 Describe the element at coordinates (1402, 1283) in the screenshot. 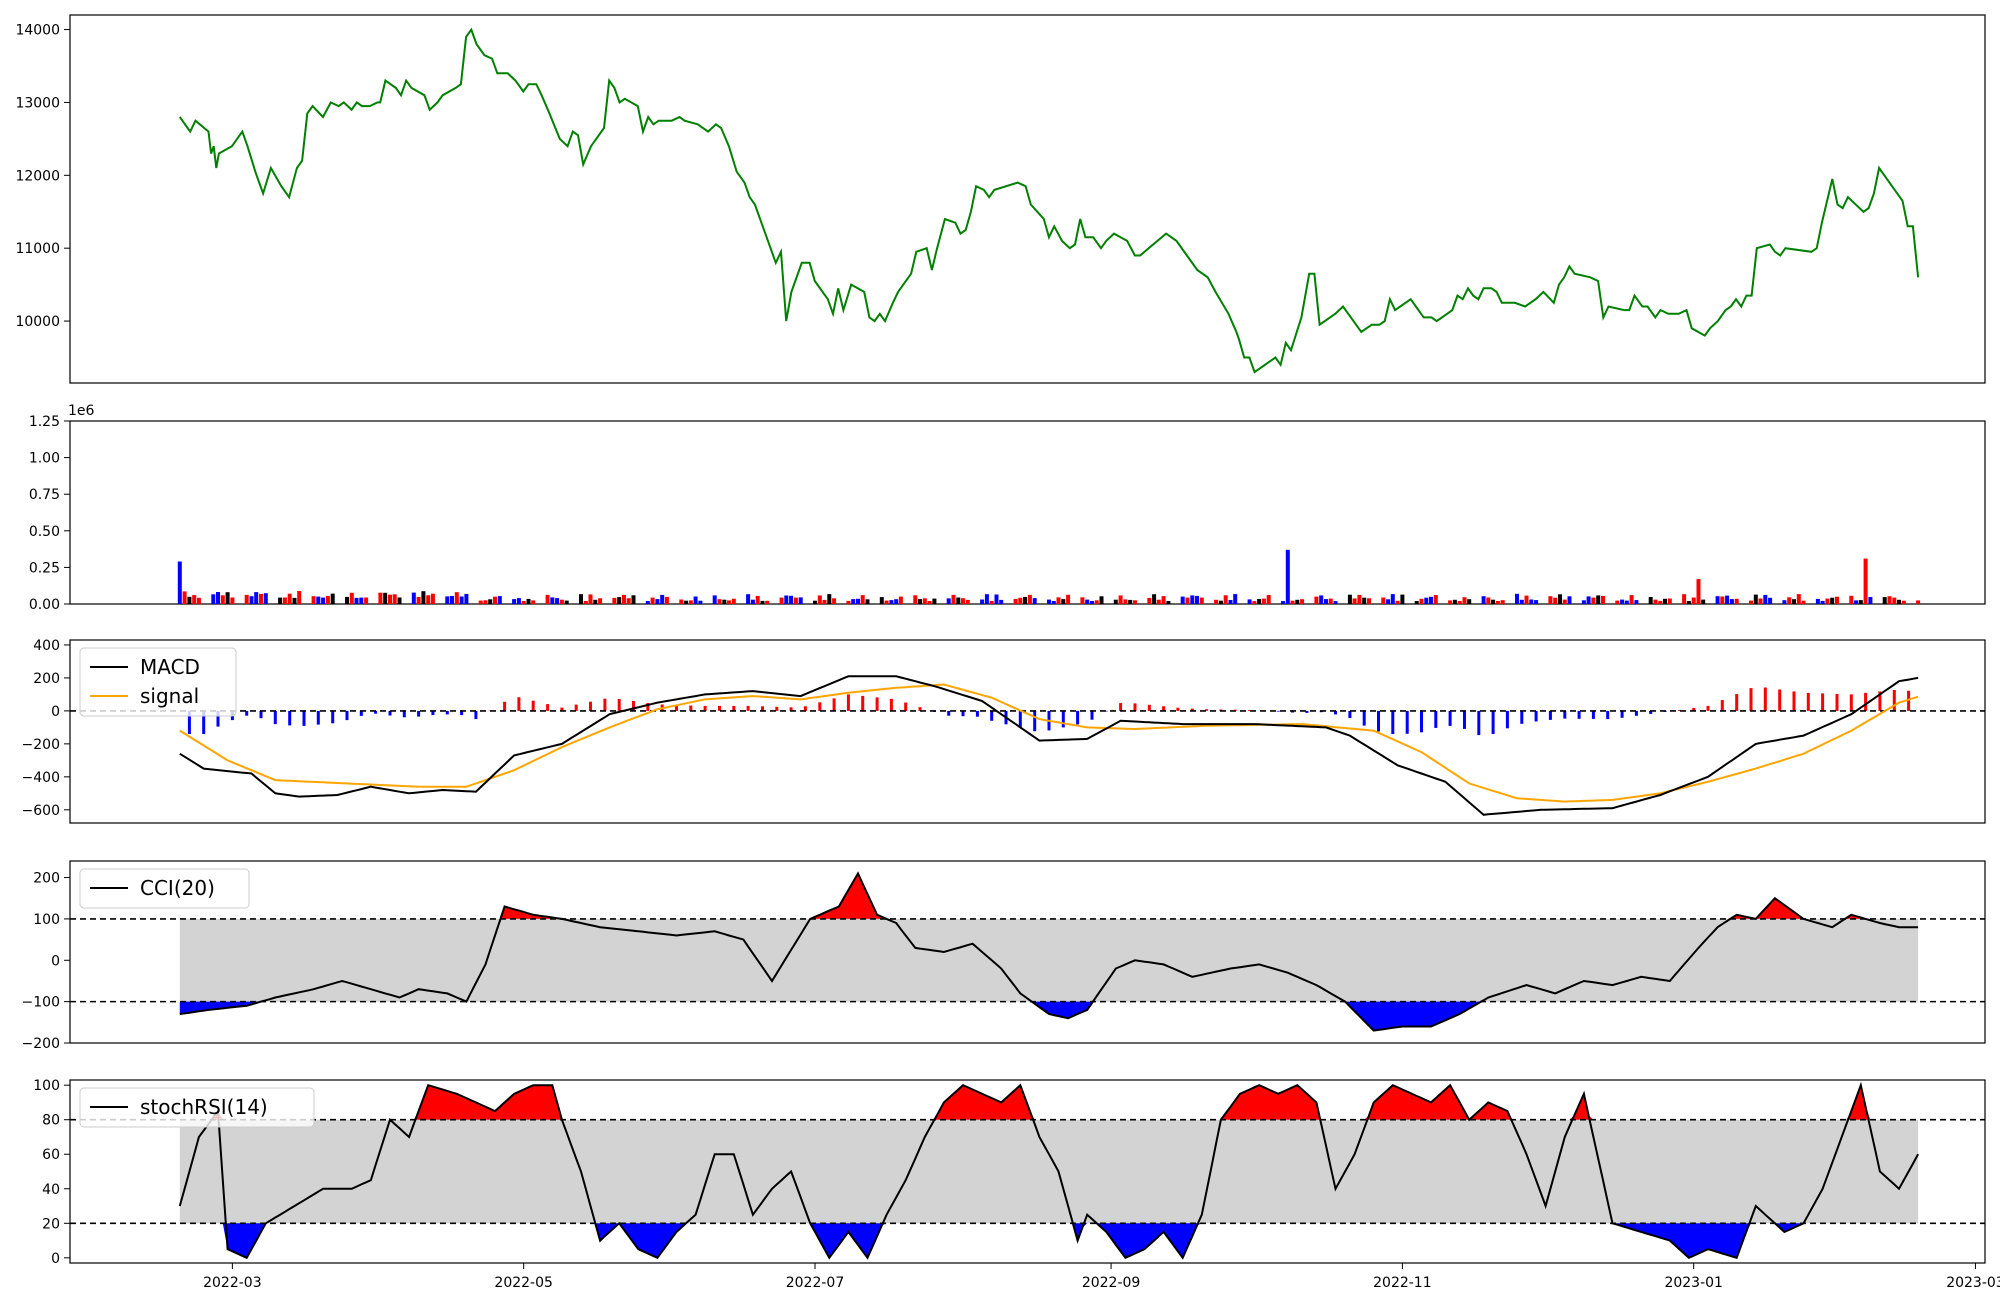

I see `x-tick-label: 2022-11` at that location.